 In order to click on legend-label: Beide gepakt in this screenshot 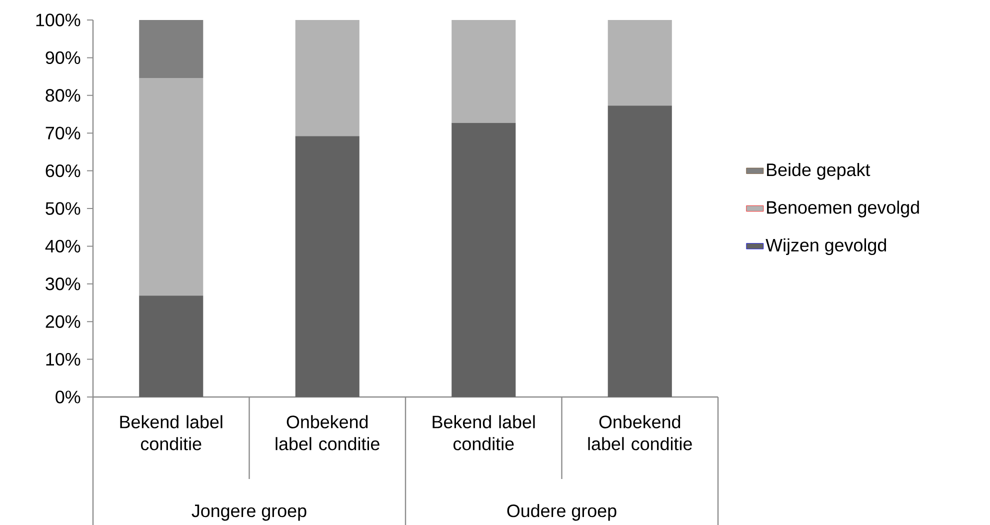, I will do `click(818, 171)`.